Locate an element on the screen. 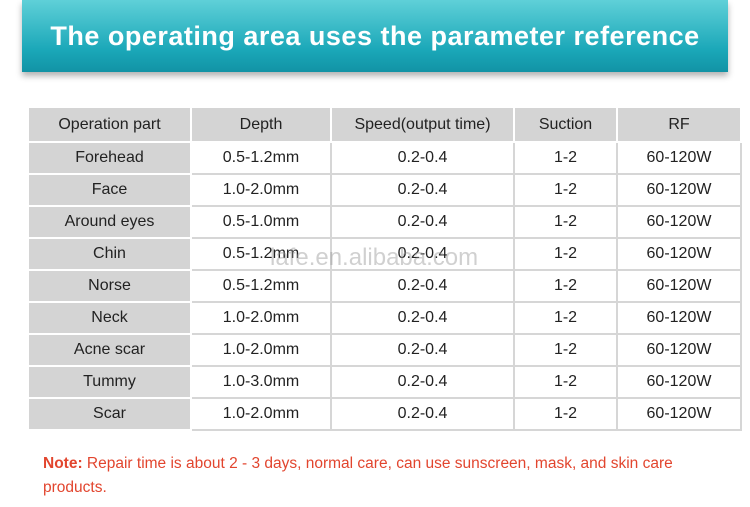  table-row: Scar 1.0-2.0mm 0.2-0.4 1-2 60-120W is located at coordinates (384, 414).